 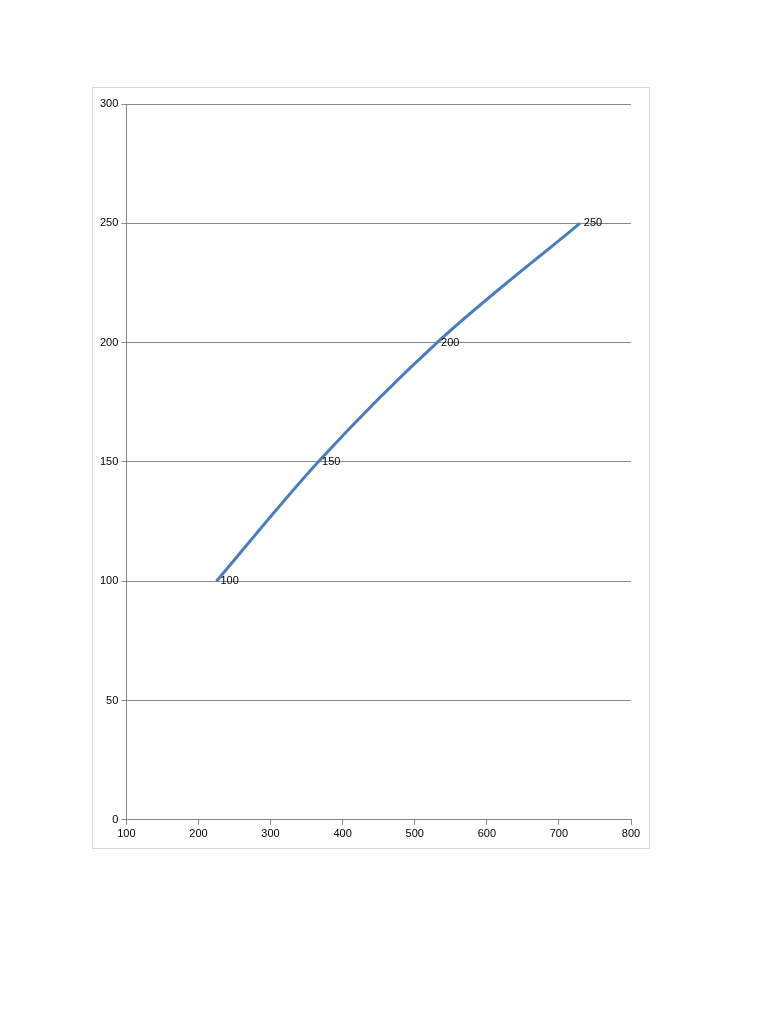 I want to click on y-tick-label: 250, so click(x=109, y=222).